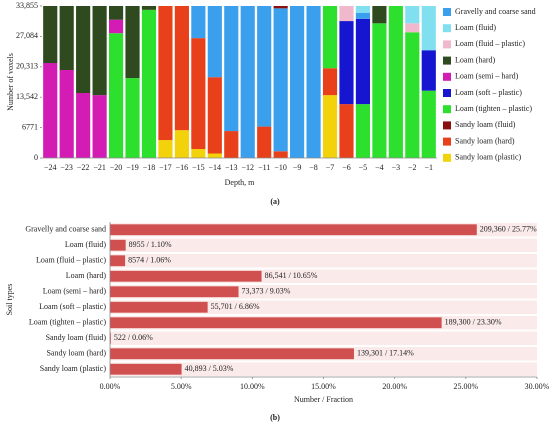 Image resolution: width=550 pixels, height=428 pixels. Describe the element at coordinates (429, 167) in the screenshot. I see `x-tick-label: −1` at that location.